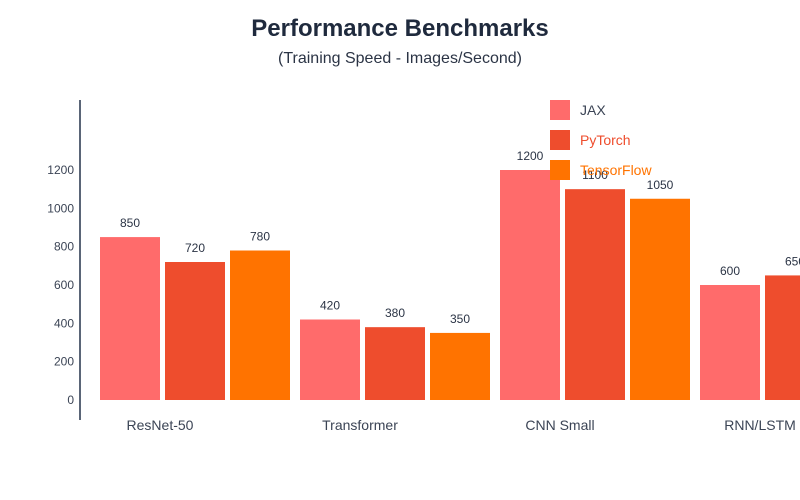 This screenshot has height=500, width=800. What do you see at coordinates (64, 260) in the screenshot?
I see `y-axis: 0 200 400 600 800 1000 1200` at bounding box center [64, 260].